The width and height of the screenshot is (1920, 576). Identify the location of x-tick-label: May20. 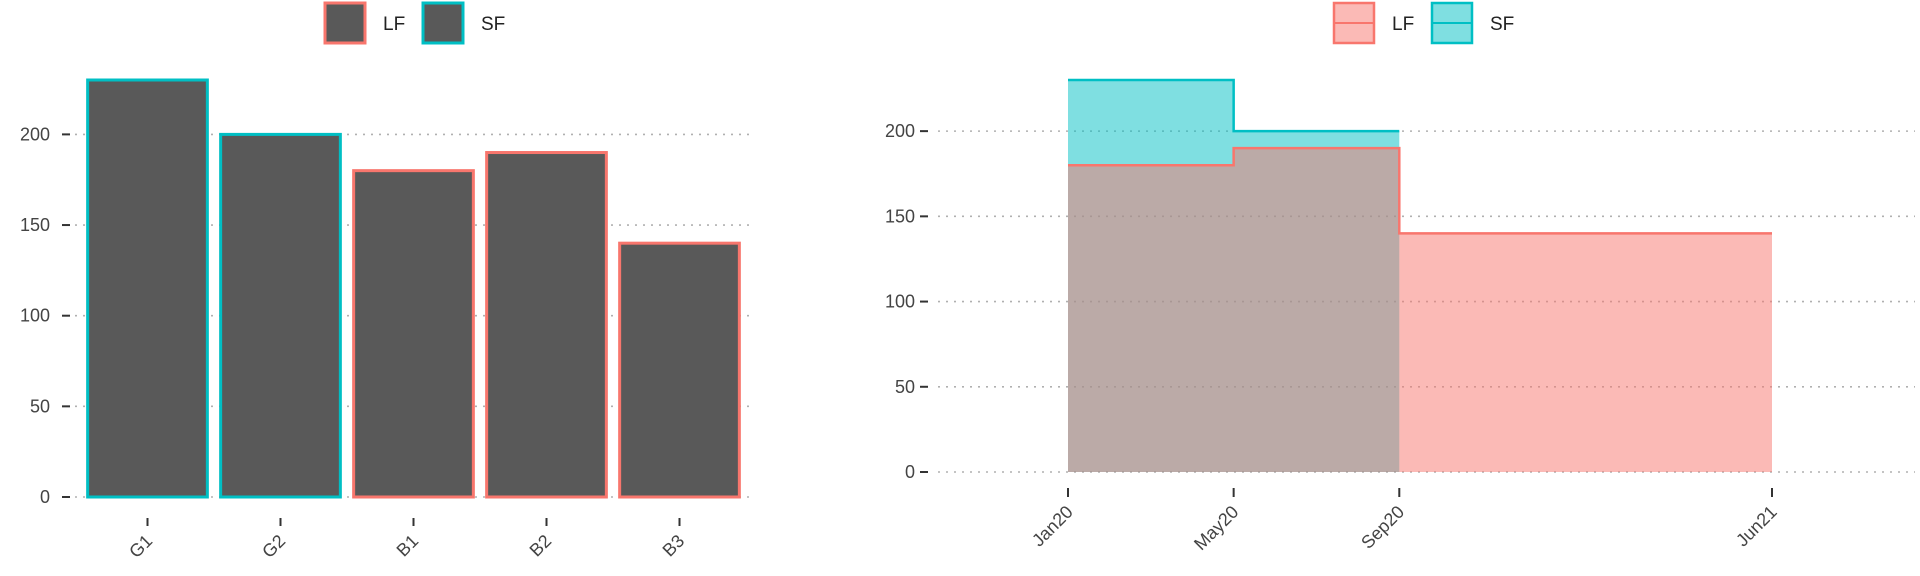
(1216, 528).